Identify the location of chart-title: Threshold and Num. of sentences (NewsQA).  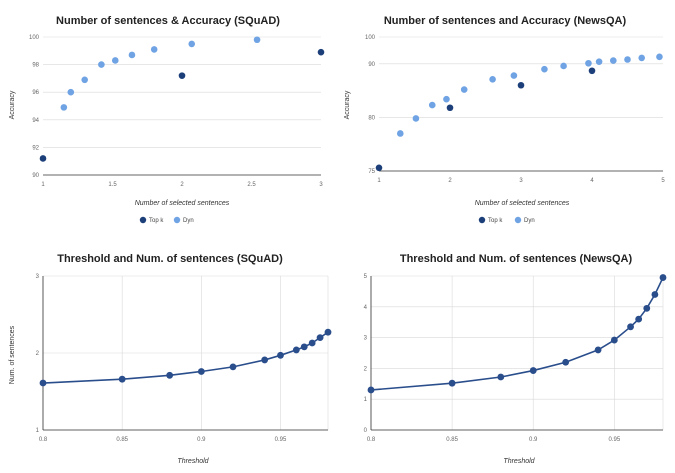
(516, 259).